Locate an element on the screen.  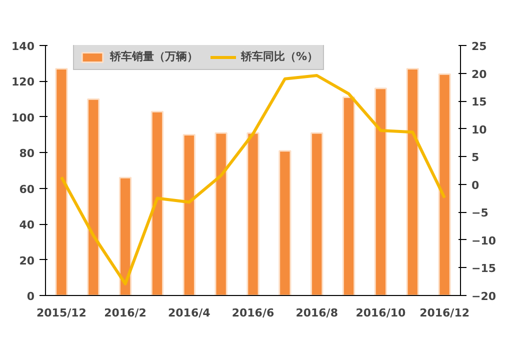
y2-tick-label: −5 is located at coordinates (480, 213).